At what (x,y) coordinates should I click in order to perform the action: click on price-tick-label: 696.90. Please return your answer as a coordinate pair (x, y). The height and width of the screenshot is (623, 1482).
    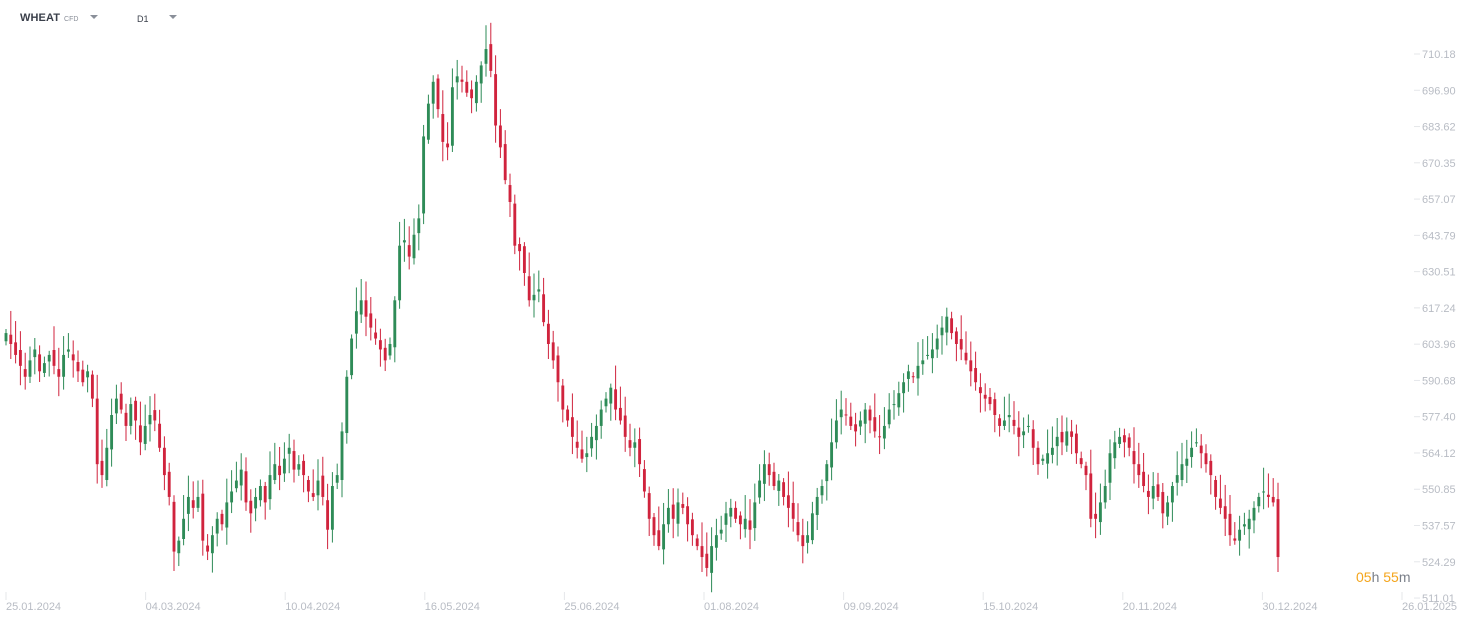
    Looking at the image, I should click on (1439, 91).